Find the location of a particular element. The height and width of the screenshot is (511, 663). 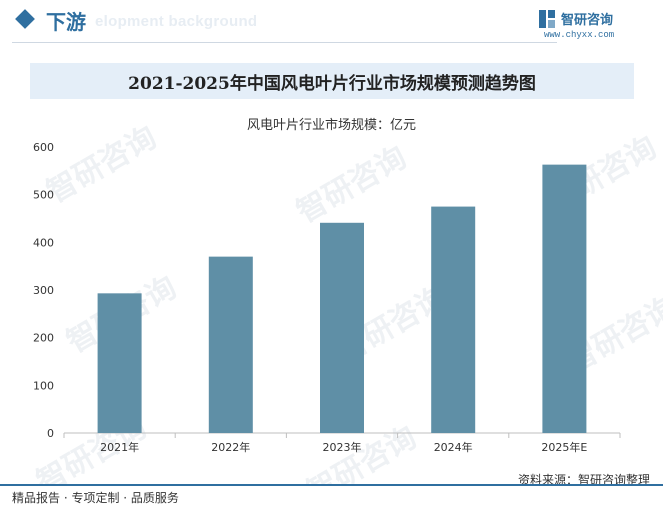

x-tick-label: 2025年E is located at coordinates (564, 447).